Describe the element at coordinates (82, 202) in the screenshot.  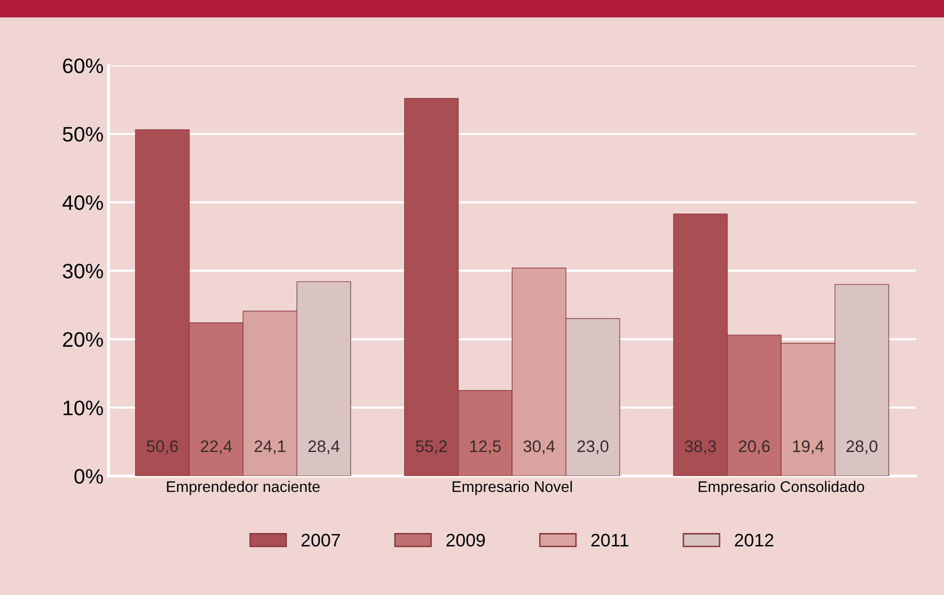
I see `y-tick-label: 40%` at that location.